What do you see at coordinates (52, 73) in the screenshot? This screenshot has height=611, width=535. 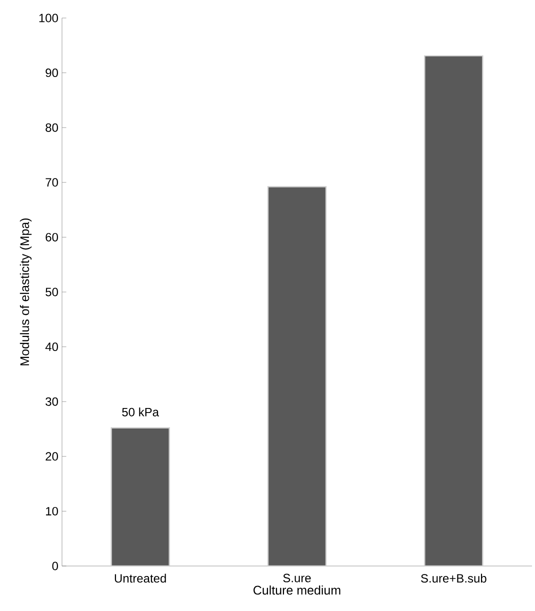 I see `y-tick-label: 90` at bounding box center [52, 73].